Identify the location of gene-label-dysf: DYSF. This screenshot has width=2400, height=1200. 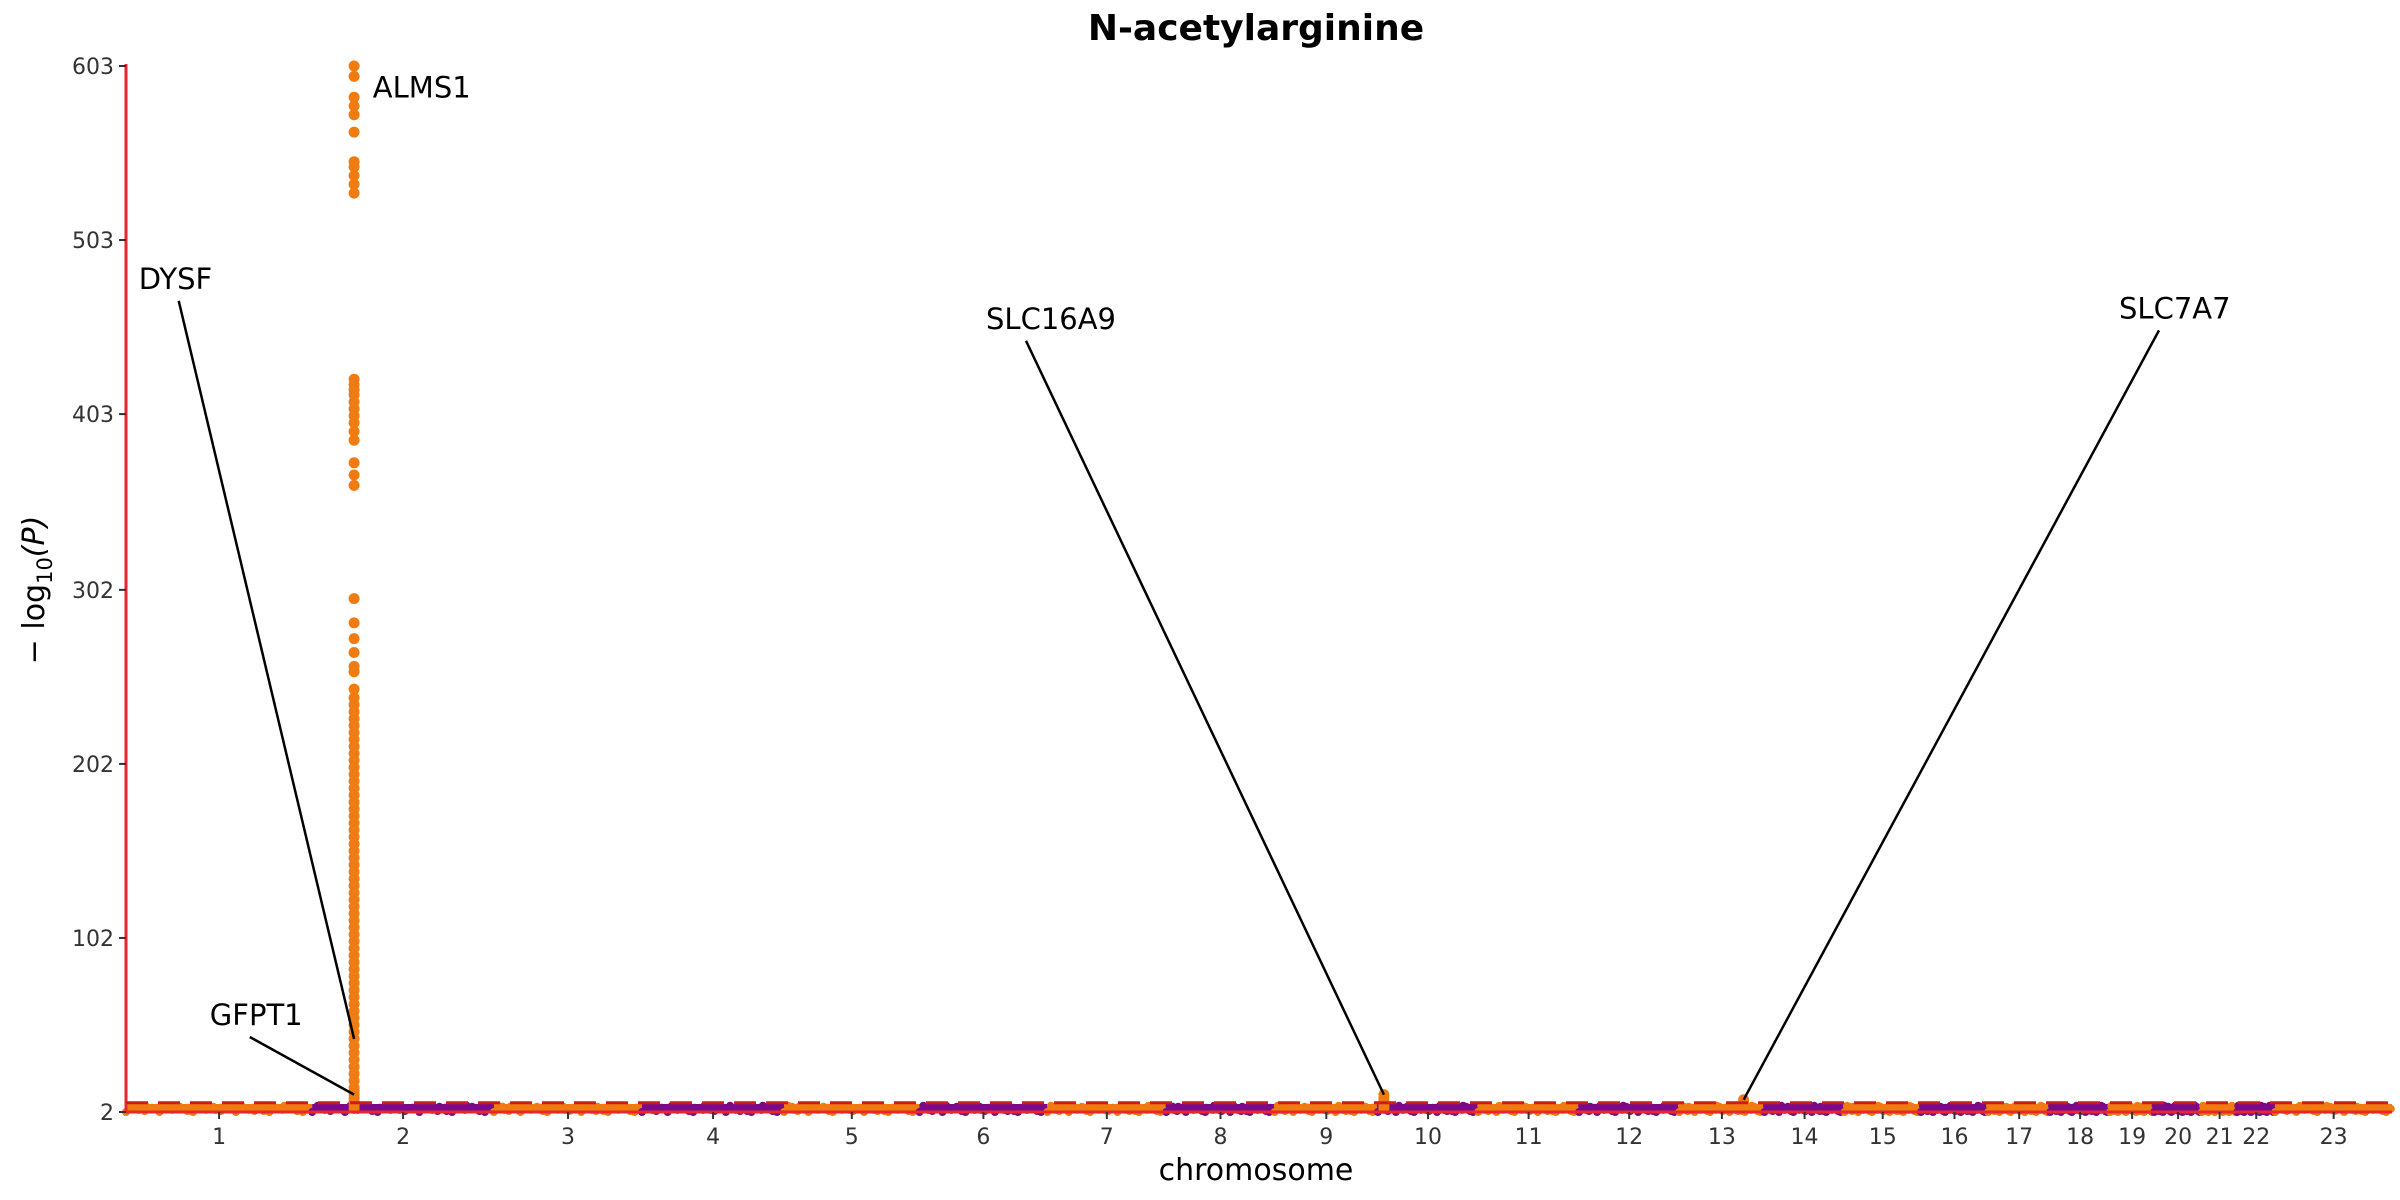
(176, 279).